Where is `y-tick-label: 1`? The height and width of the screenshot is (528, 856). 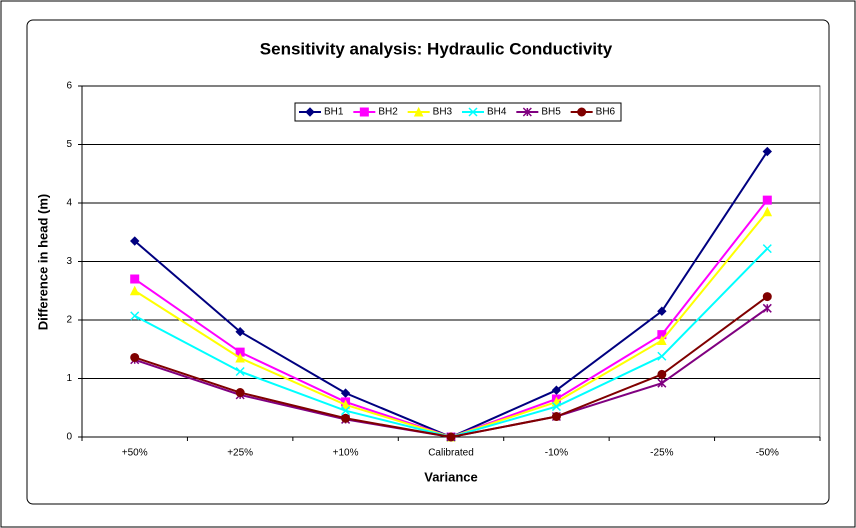
y-tick-label: 1 is located at coordinates (69, 378).